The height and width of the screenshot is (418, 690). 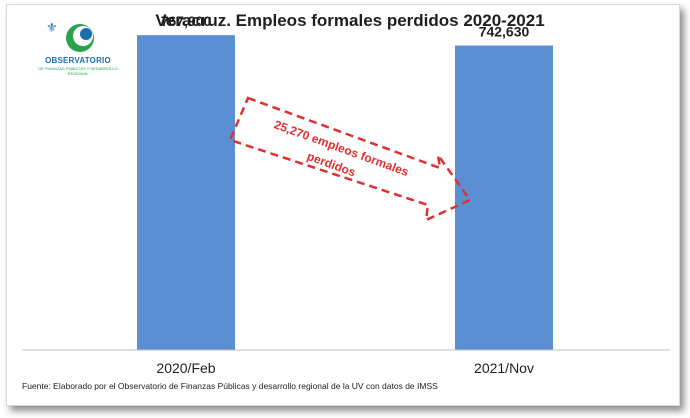 What do you see at coordinates (185, 368) in the screenshot?
I see `x-tick-label: 2020/Feb` at bounding box center [185, 368].